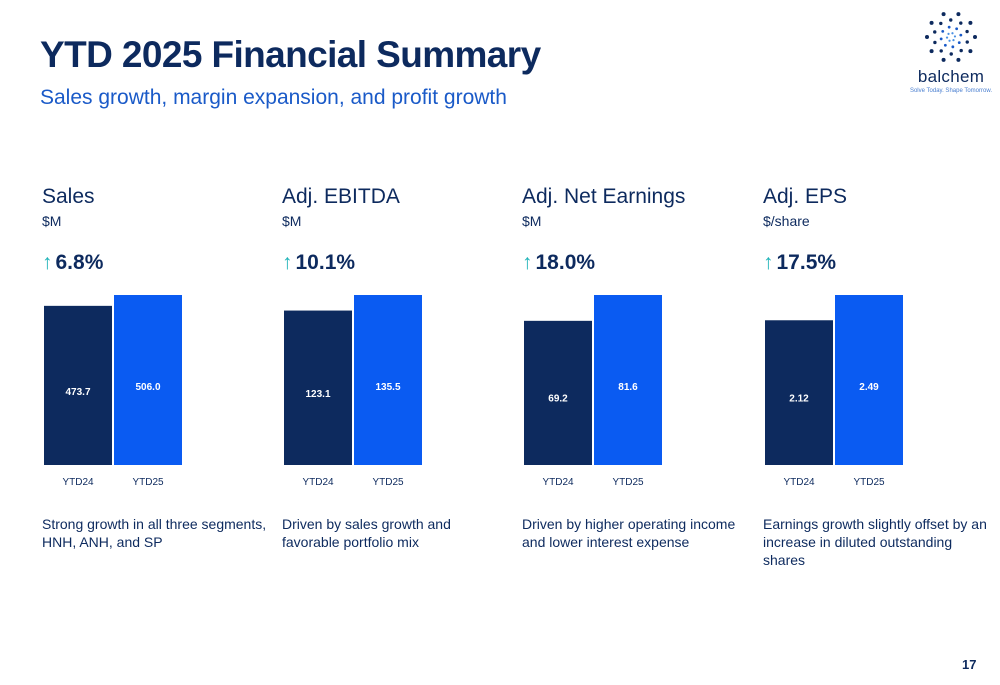  Describe the element at coordinates (628, 387) in the screenshot. I see `bar-value-label: 81.6` at that location.